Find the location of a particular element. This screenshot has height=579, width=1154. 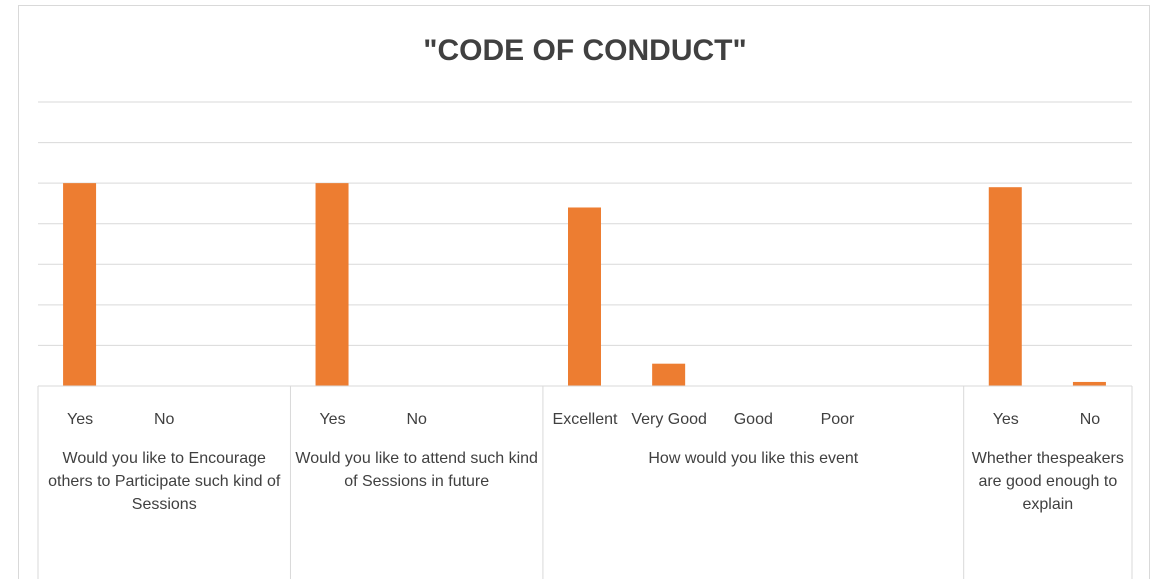

group-label-box: How would you like this event is located at coordinates (753, 458).